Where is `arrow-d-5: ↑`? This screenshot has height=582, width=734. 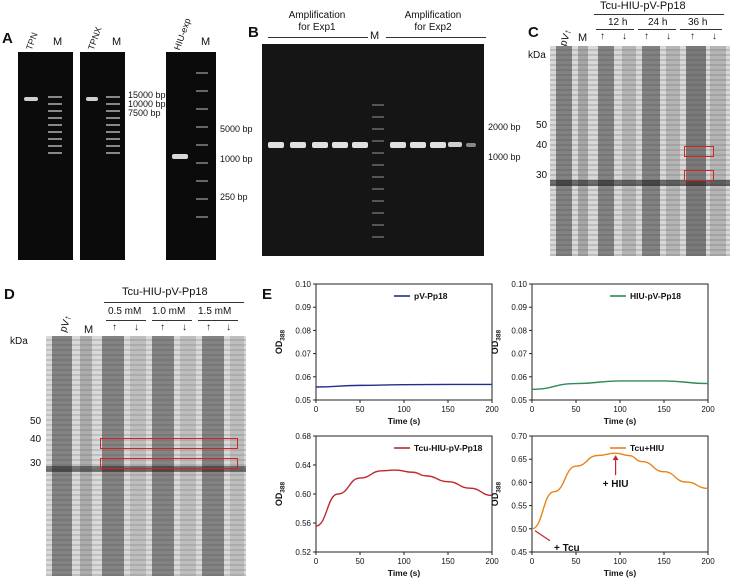
arrow-d-5: ↑ is located at coordinates (208, 327).